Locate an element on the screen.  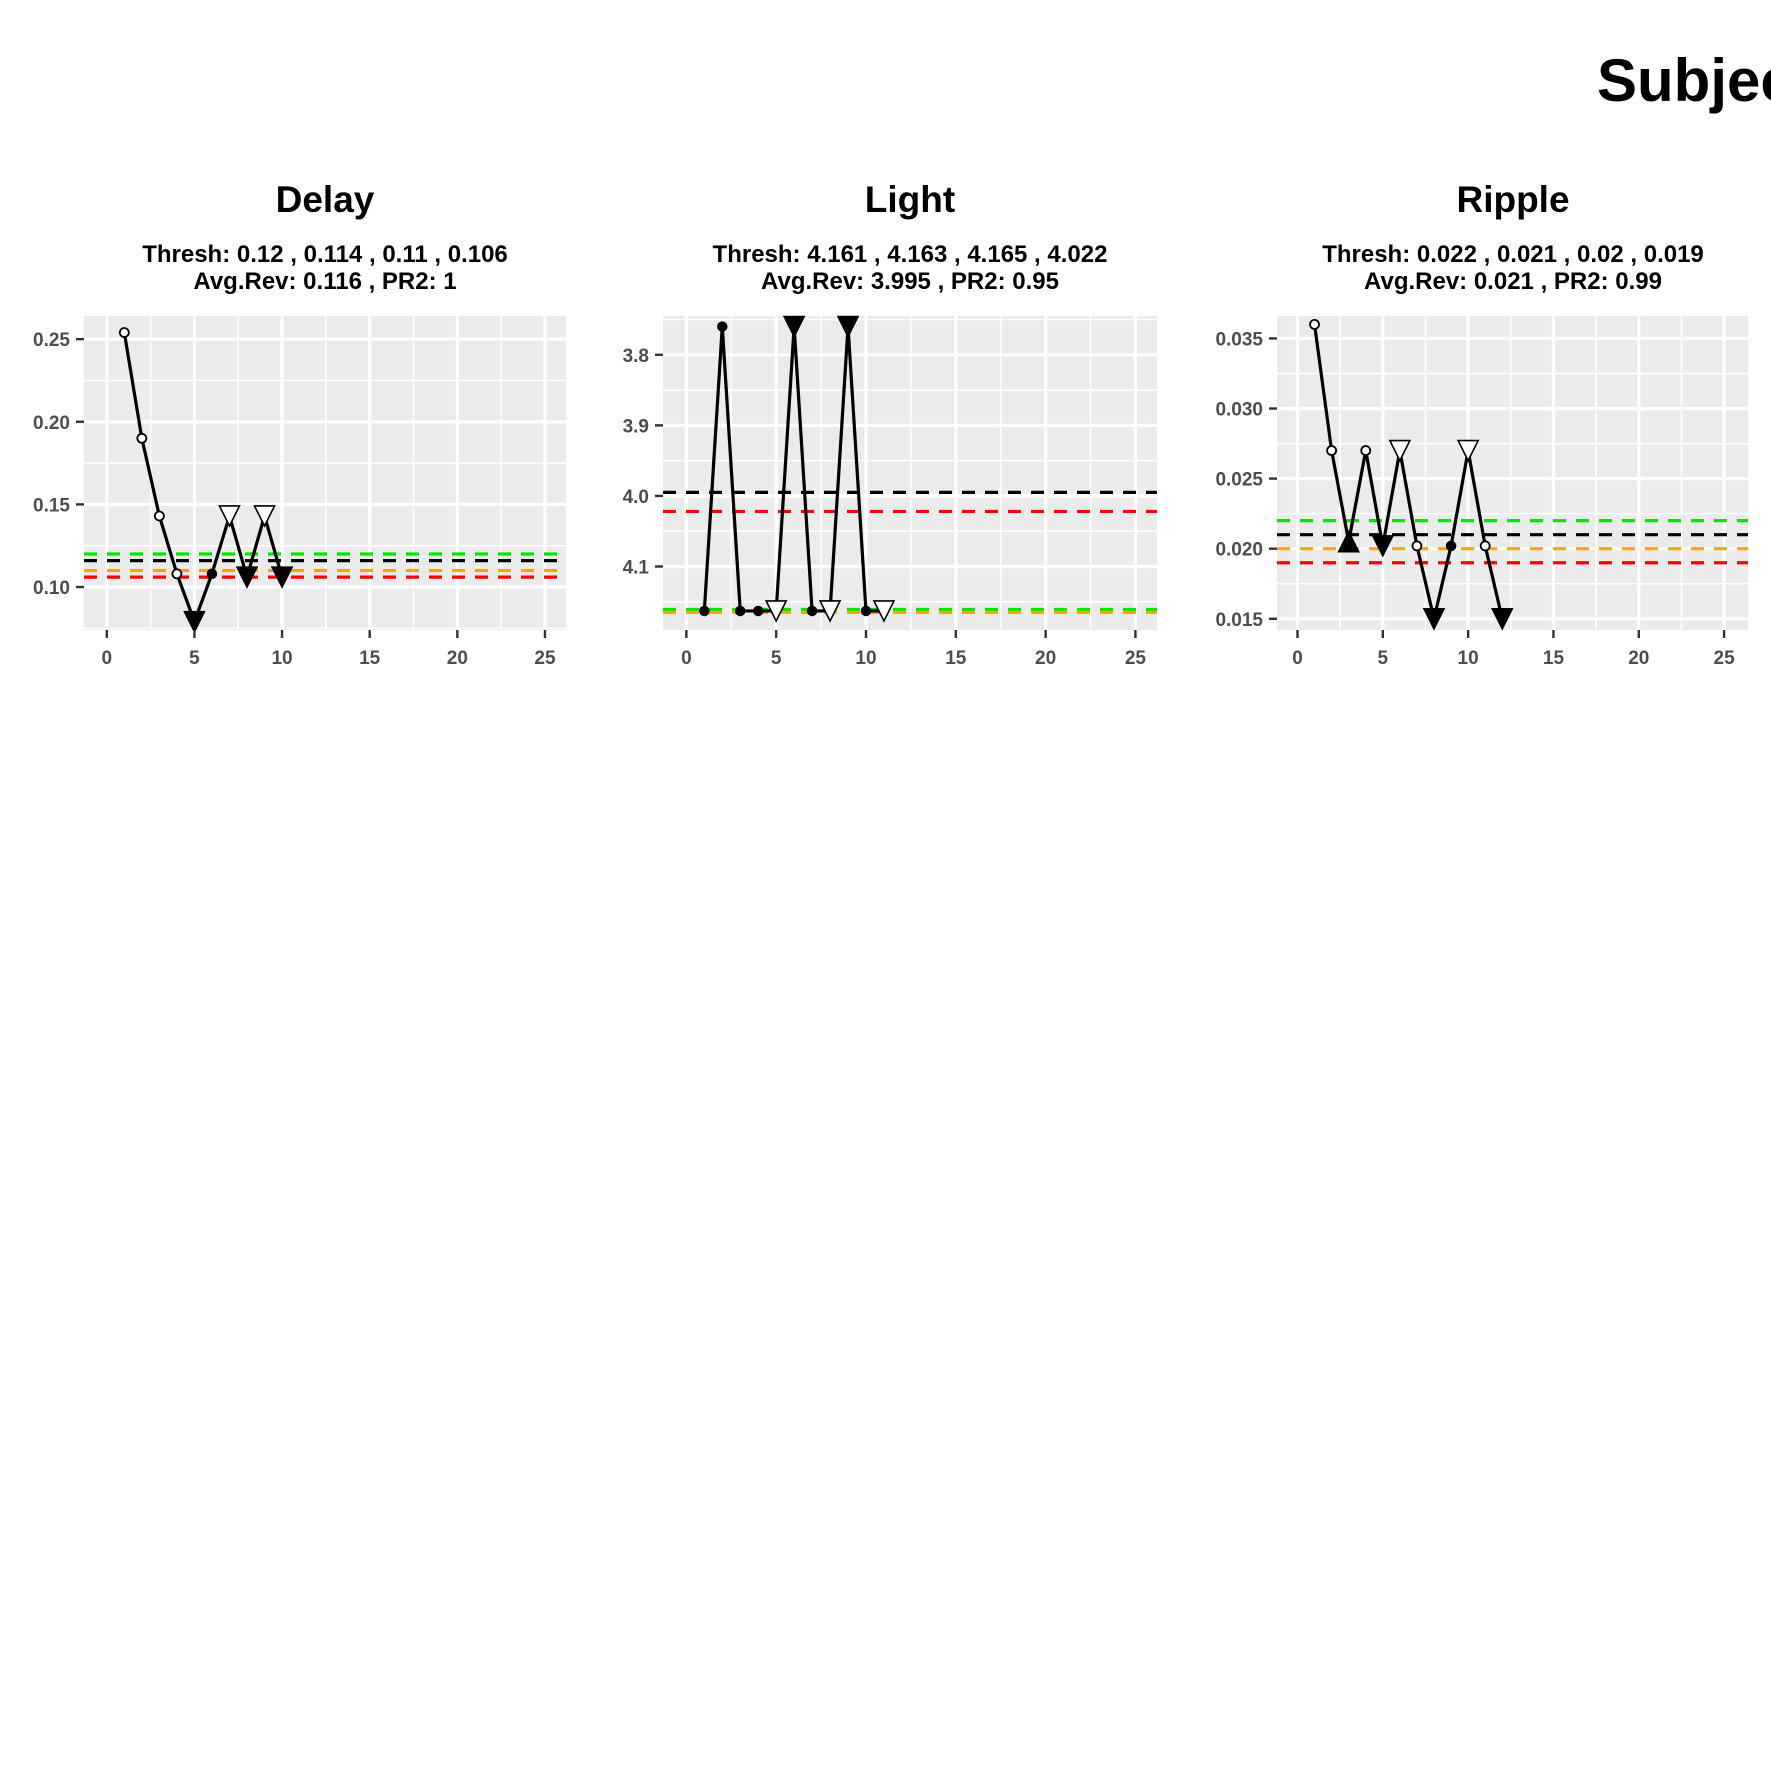
y-tick-label: 3.9 is located at coordinates (636, 426).